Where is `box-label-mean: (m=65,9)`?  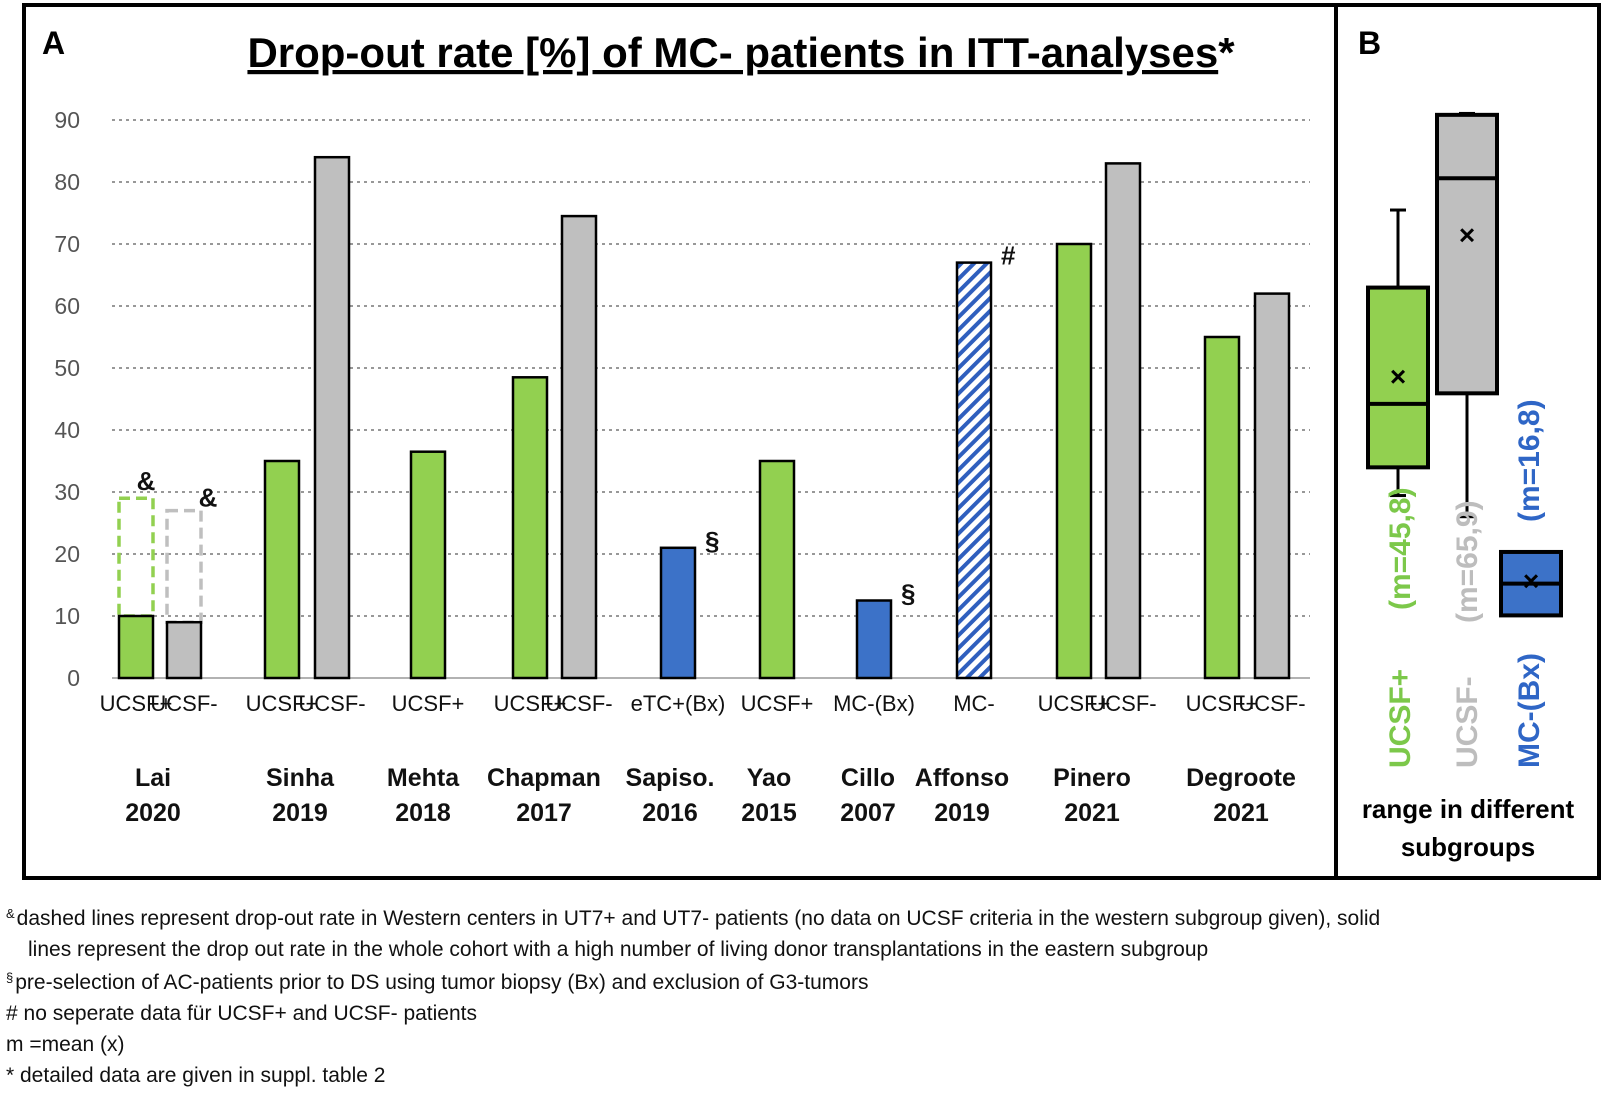
box-label-mean: (m=65,9) is located at coordinates (1467, 561).